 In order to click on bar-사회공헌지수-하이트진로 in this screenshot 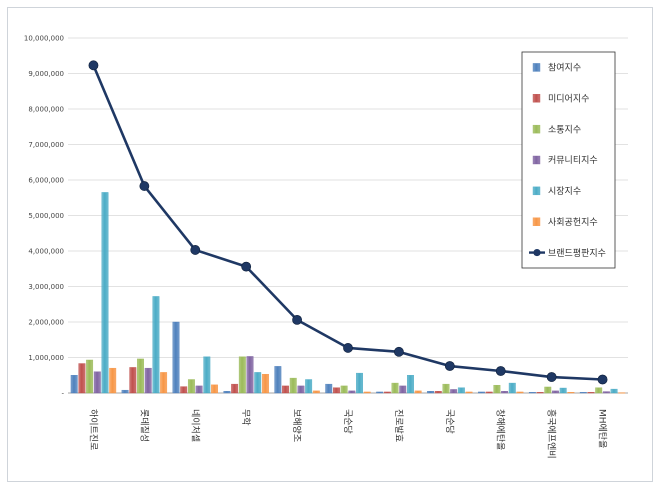, I will do `click(113, 380)`.